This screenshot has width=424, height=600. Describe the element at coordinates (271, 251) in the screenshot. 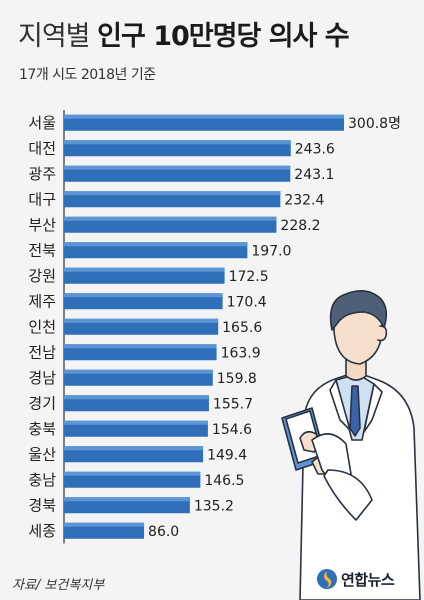

I see `value-label: 197.0` at that location.